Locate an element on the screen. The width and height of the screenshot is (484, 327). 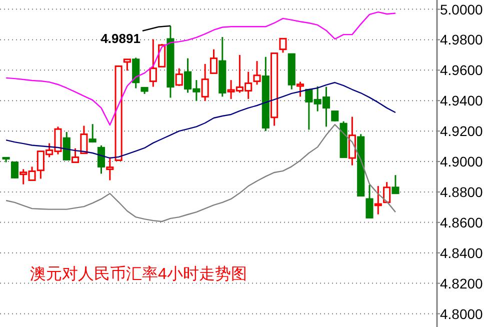
y-tick-label: 4.9600 is located at coordinates (462, 70).